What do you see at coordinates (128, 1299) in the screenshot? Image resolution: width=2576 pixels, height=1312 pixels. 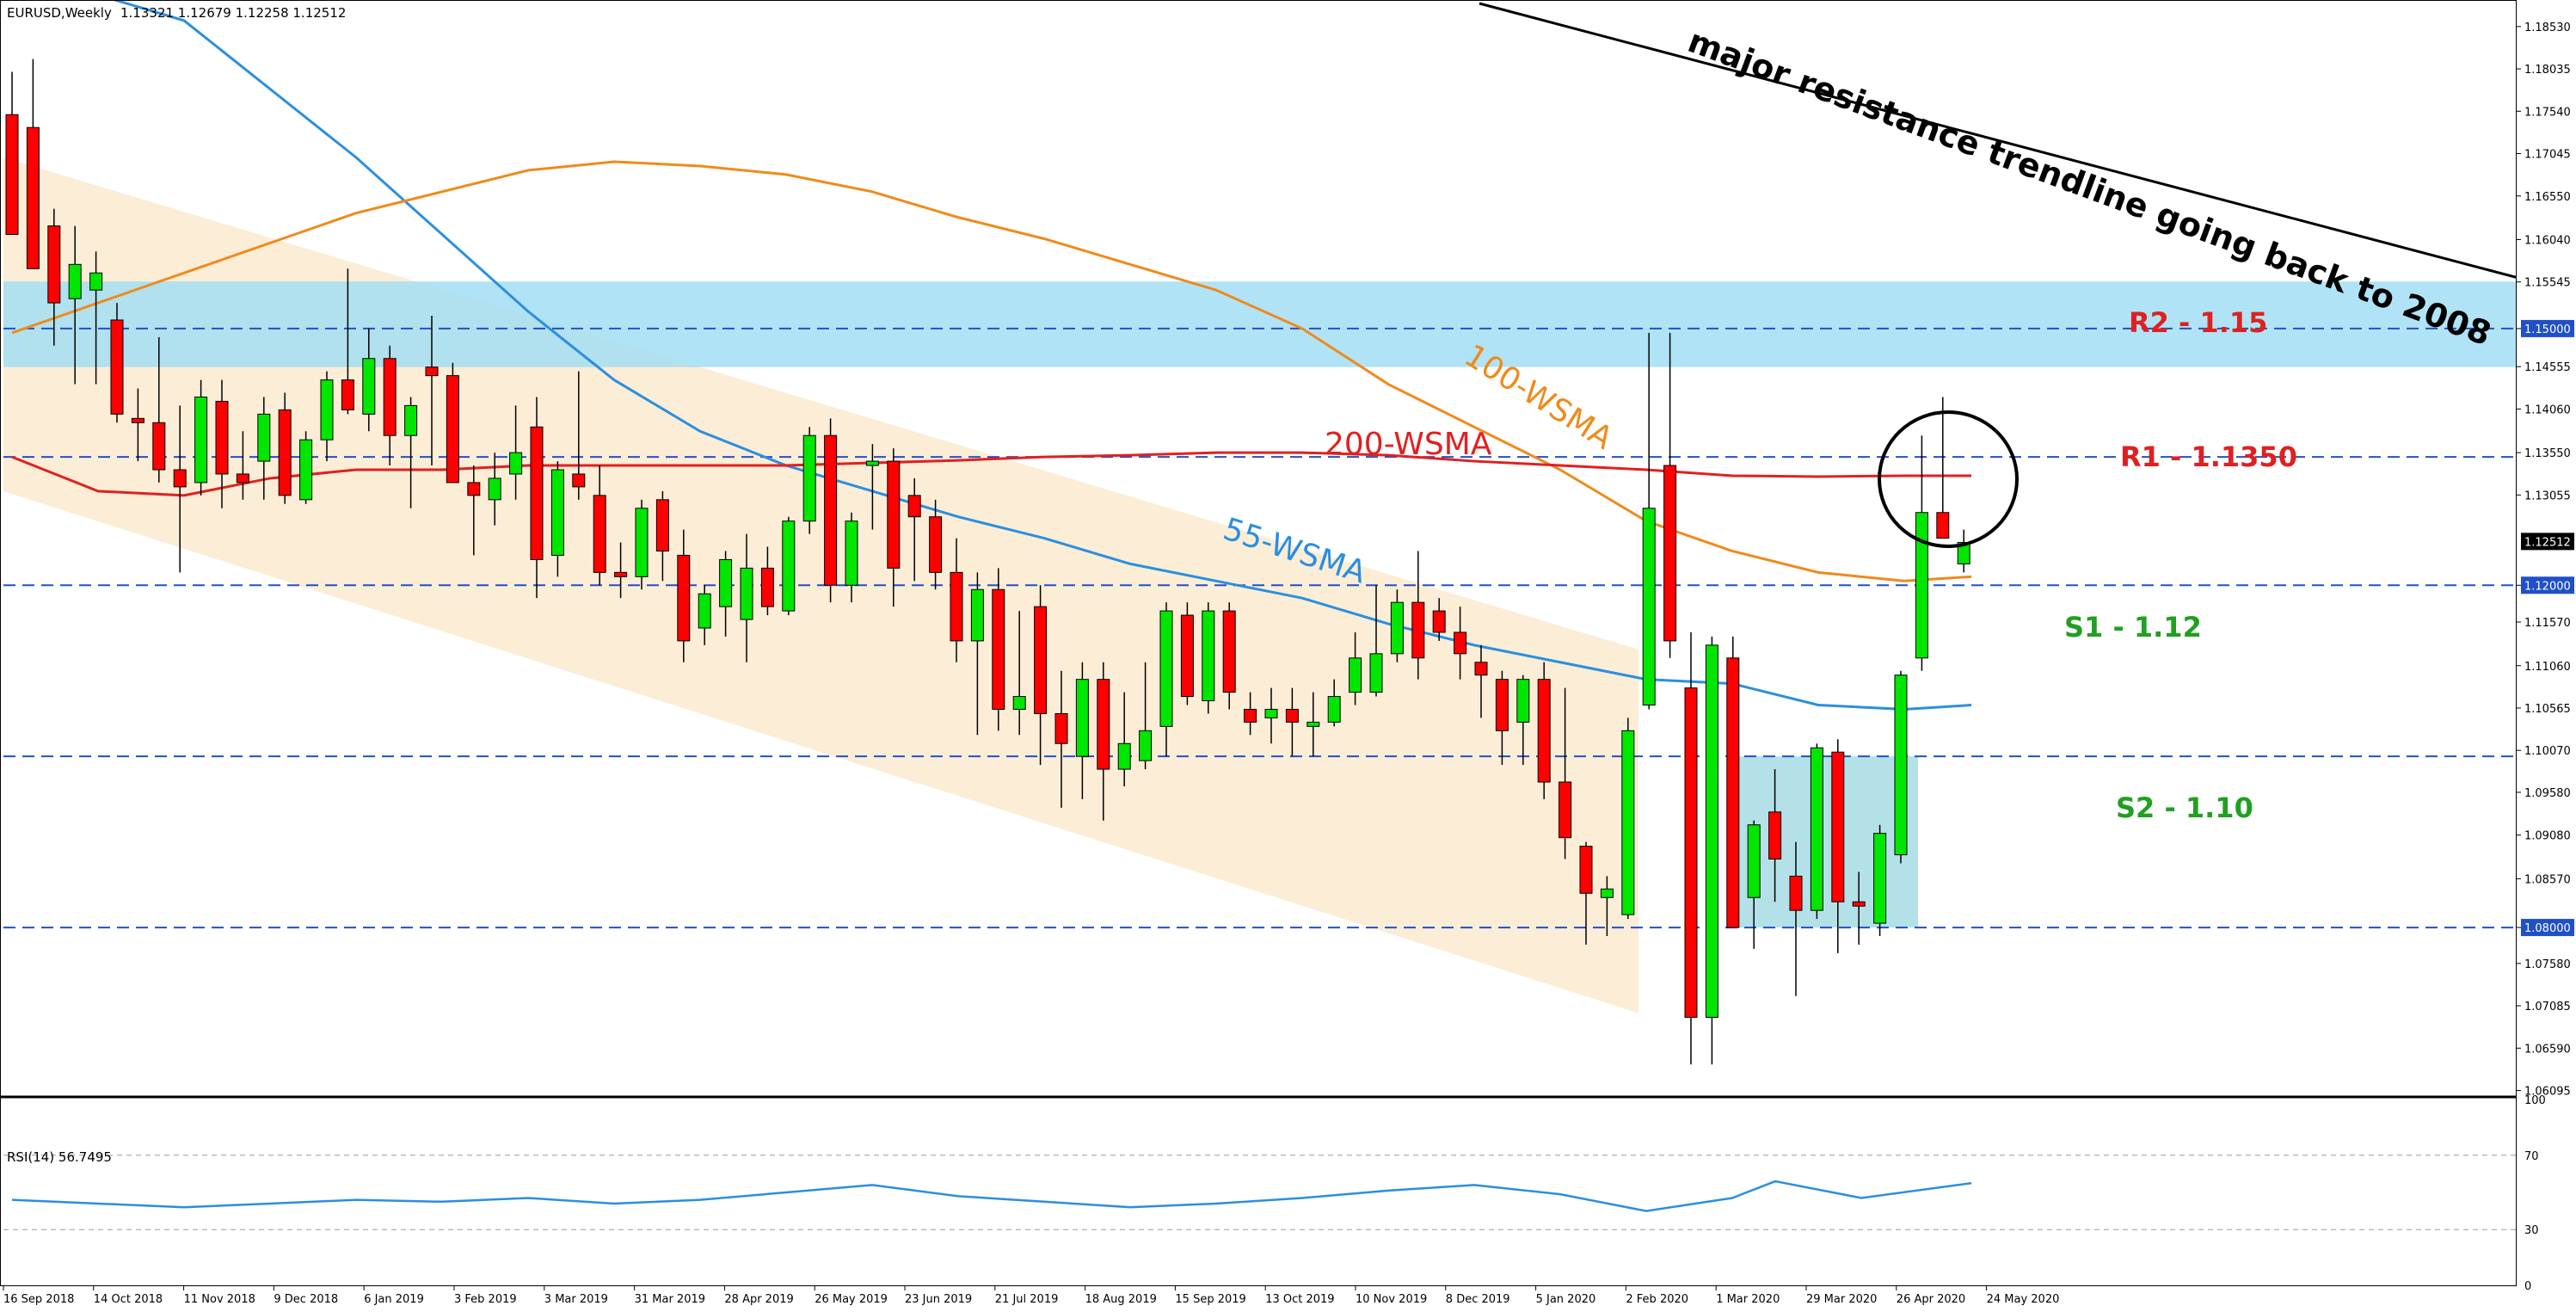 I see `time-tick-label: 14 Oct 2018` at bounding box center [128, 1299].